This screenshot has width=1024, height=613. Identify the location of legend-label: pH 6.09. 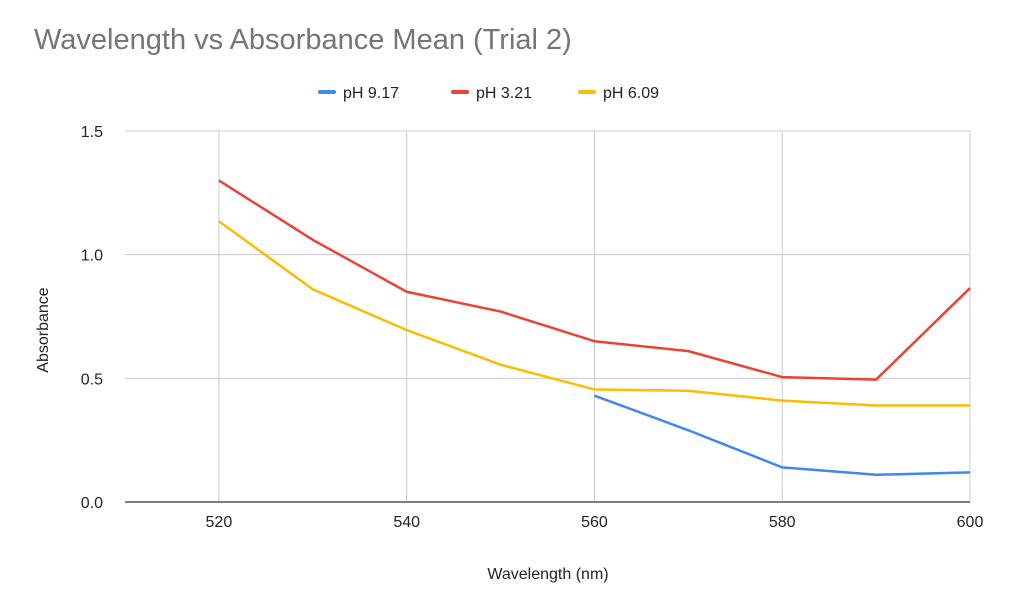
(631, 93).